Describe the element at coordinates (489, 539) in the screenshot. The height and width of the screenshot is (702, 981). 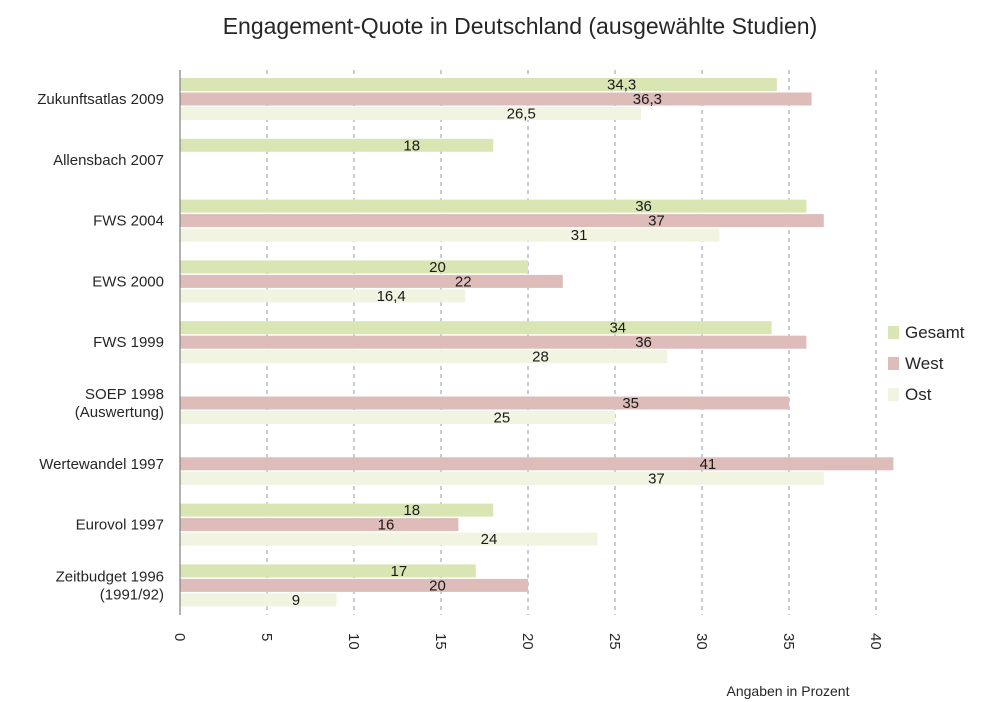
I see `data-label: 24` at that location.